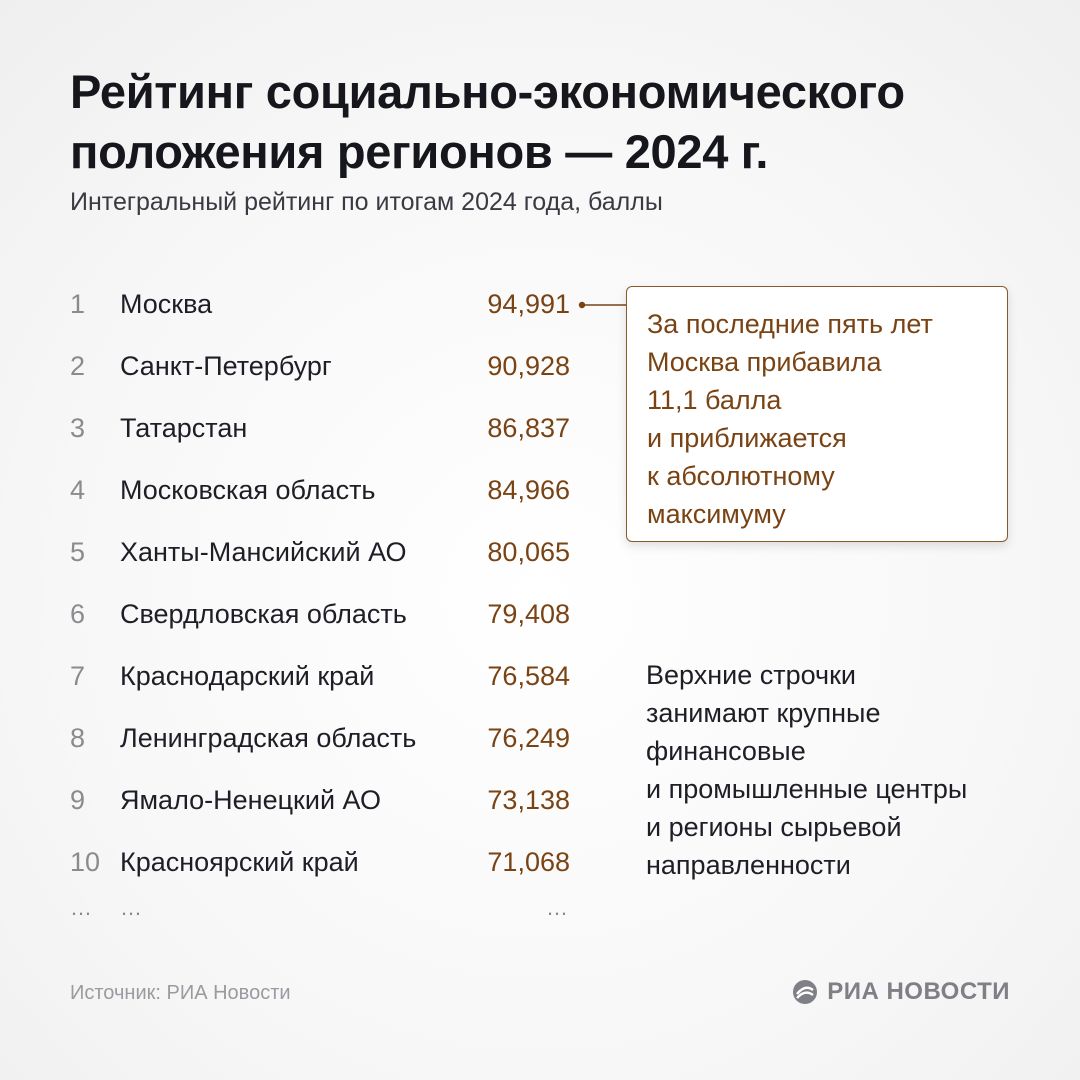 This screenshot has width=1080, height=1080. I want to click on table-row: 3 Татарстан 86,837, so click(330, 430).